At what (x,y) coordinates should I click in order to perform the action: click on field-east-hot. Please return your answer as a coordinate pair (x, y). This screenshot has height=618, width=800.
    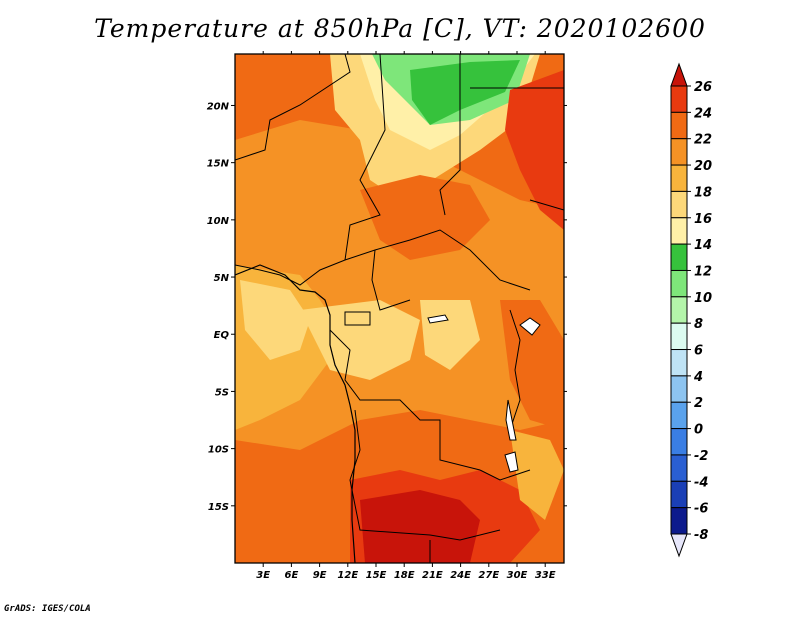
    Looking at the image, I should click on (534, 150).